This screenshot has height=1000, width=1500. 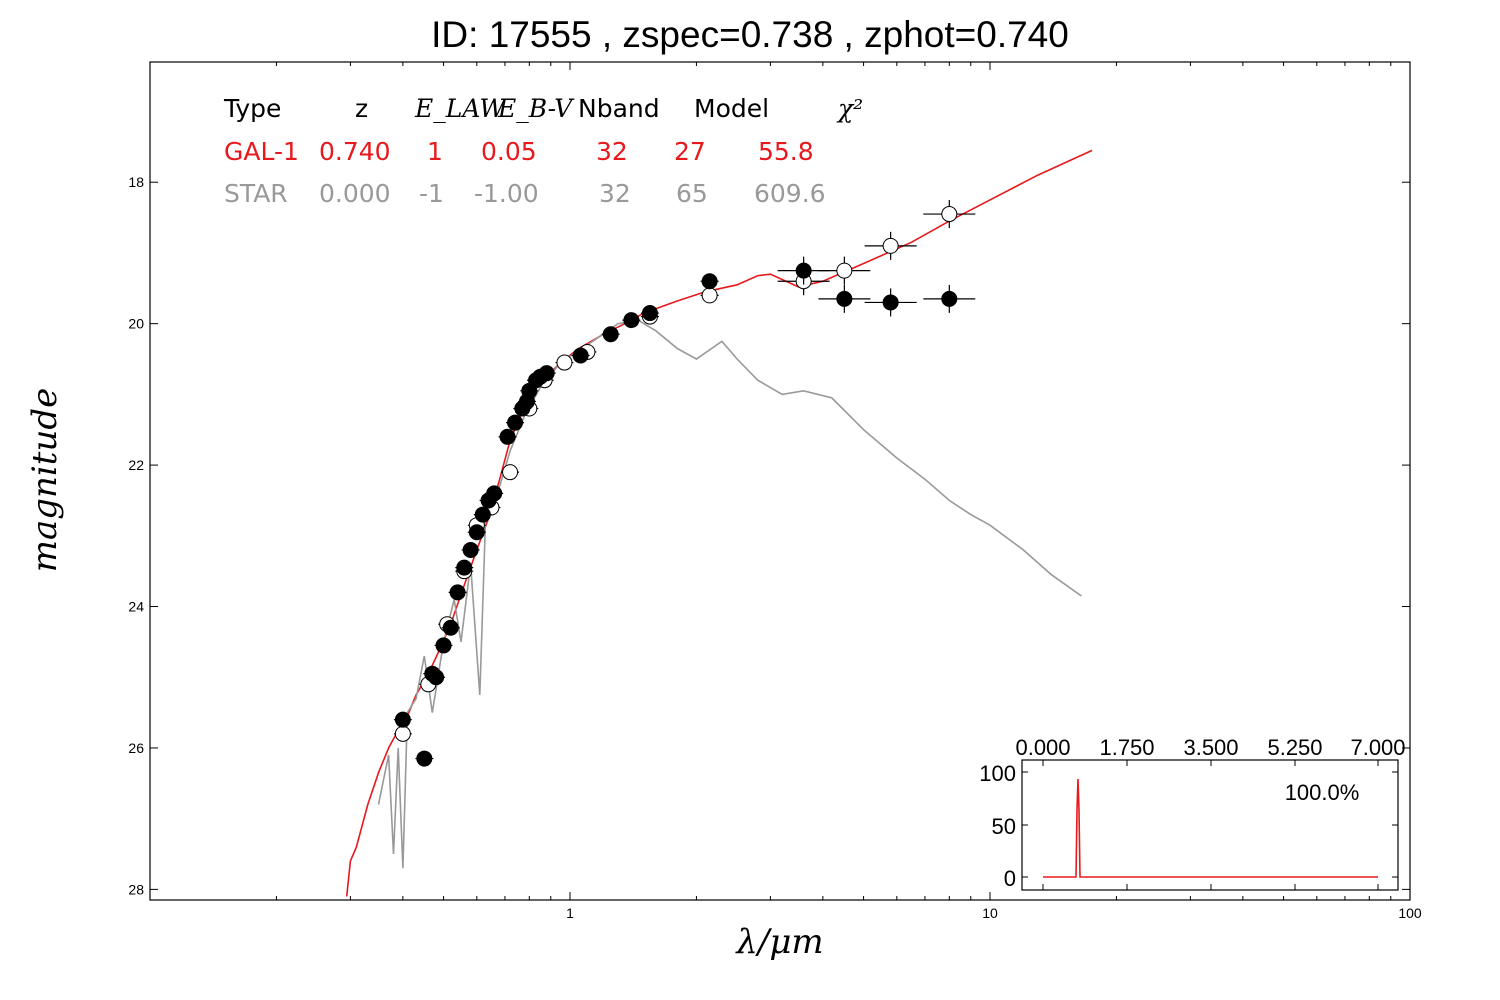 I want to click on gal-type: GAL-1, so click(x=261, y=151).